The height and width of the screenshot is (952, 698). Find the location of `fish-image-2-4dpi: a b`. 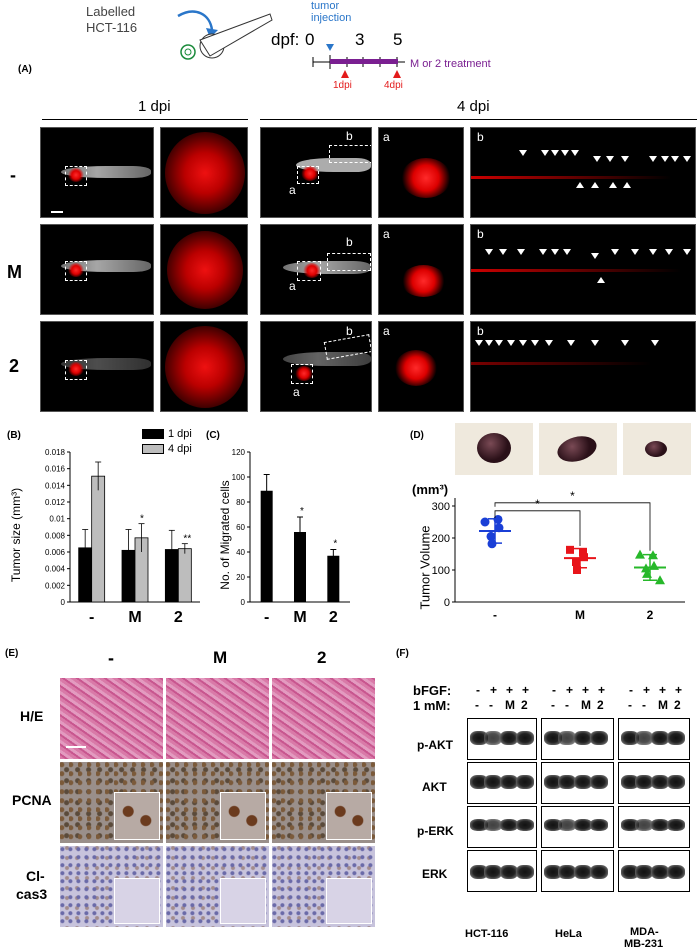

fish-image-2-4dpi: a b is located at coordinates (316, 366).